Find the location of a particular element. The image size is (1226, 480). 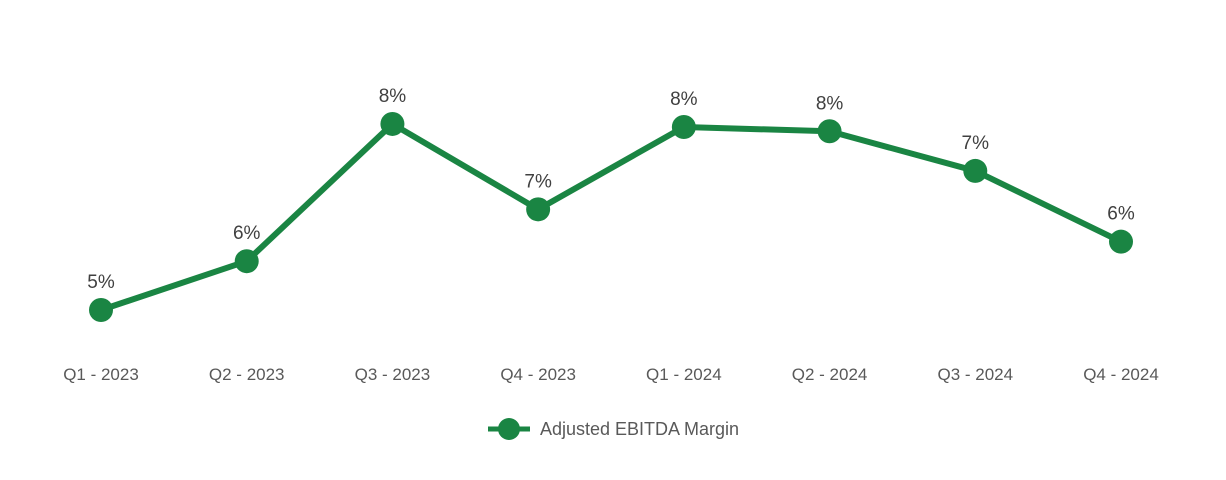

x-axis-label: Q1 - 2024 is located at coordinates (684, 374).